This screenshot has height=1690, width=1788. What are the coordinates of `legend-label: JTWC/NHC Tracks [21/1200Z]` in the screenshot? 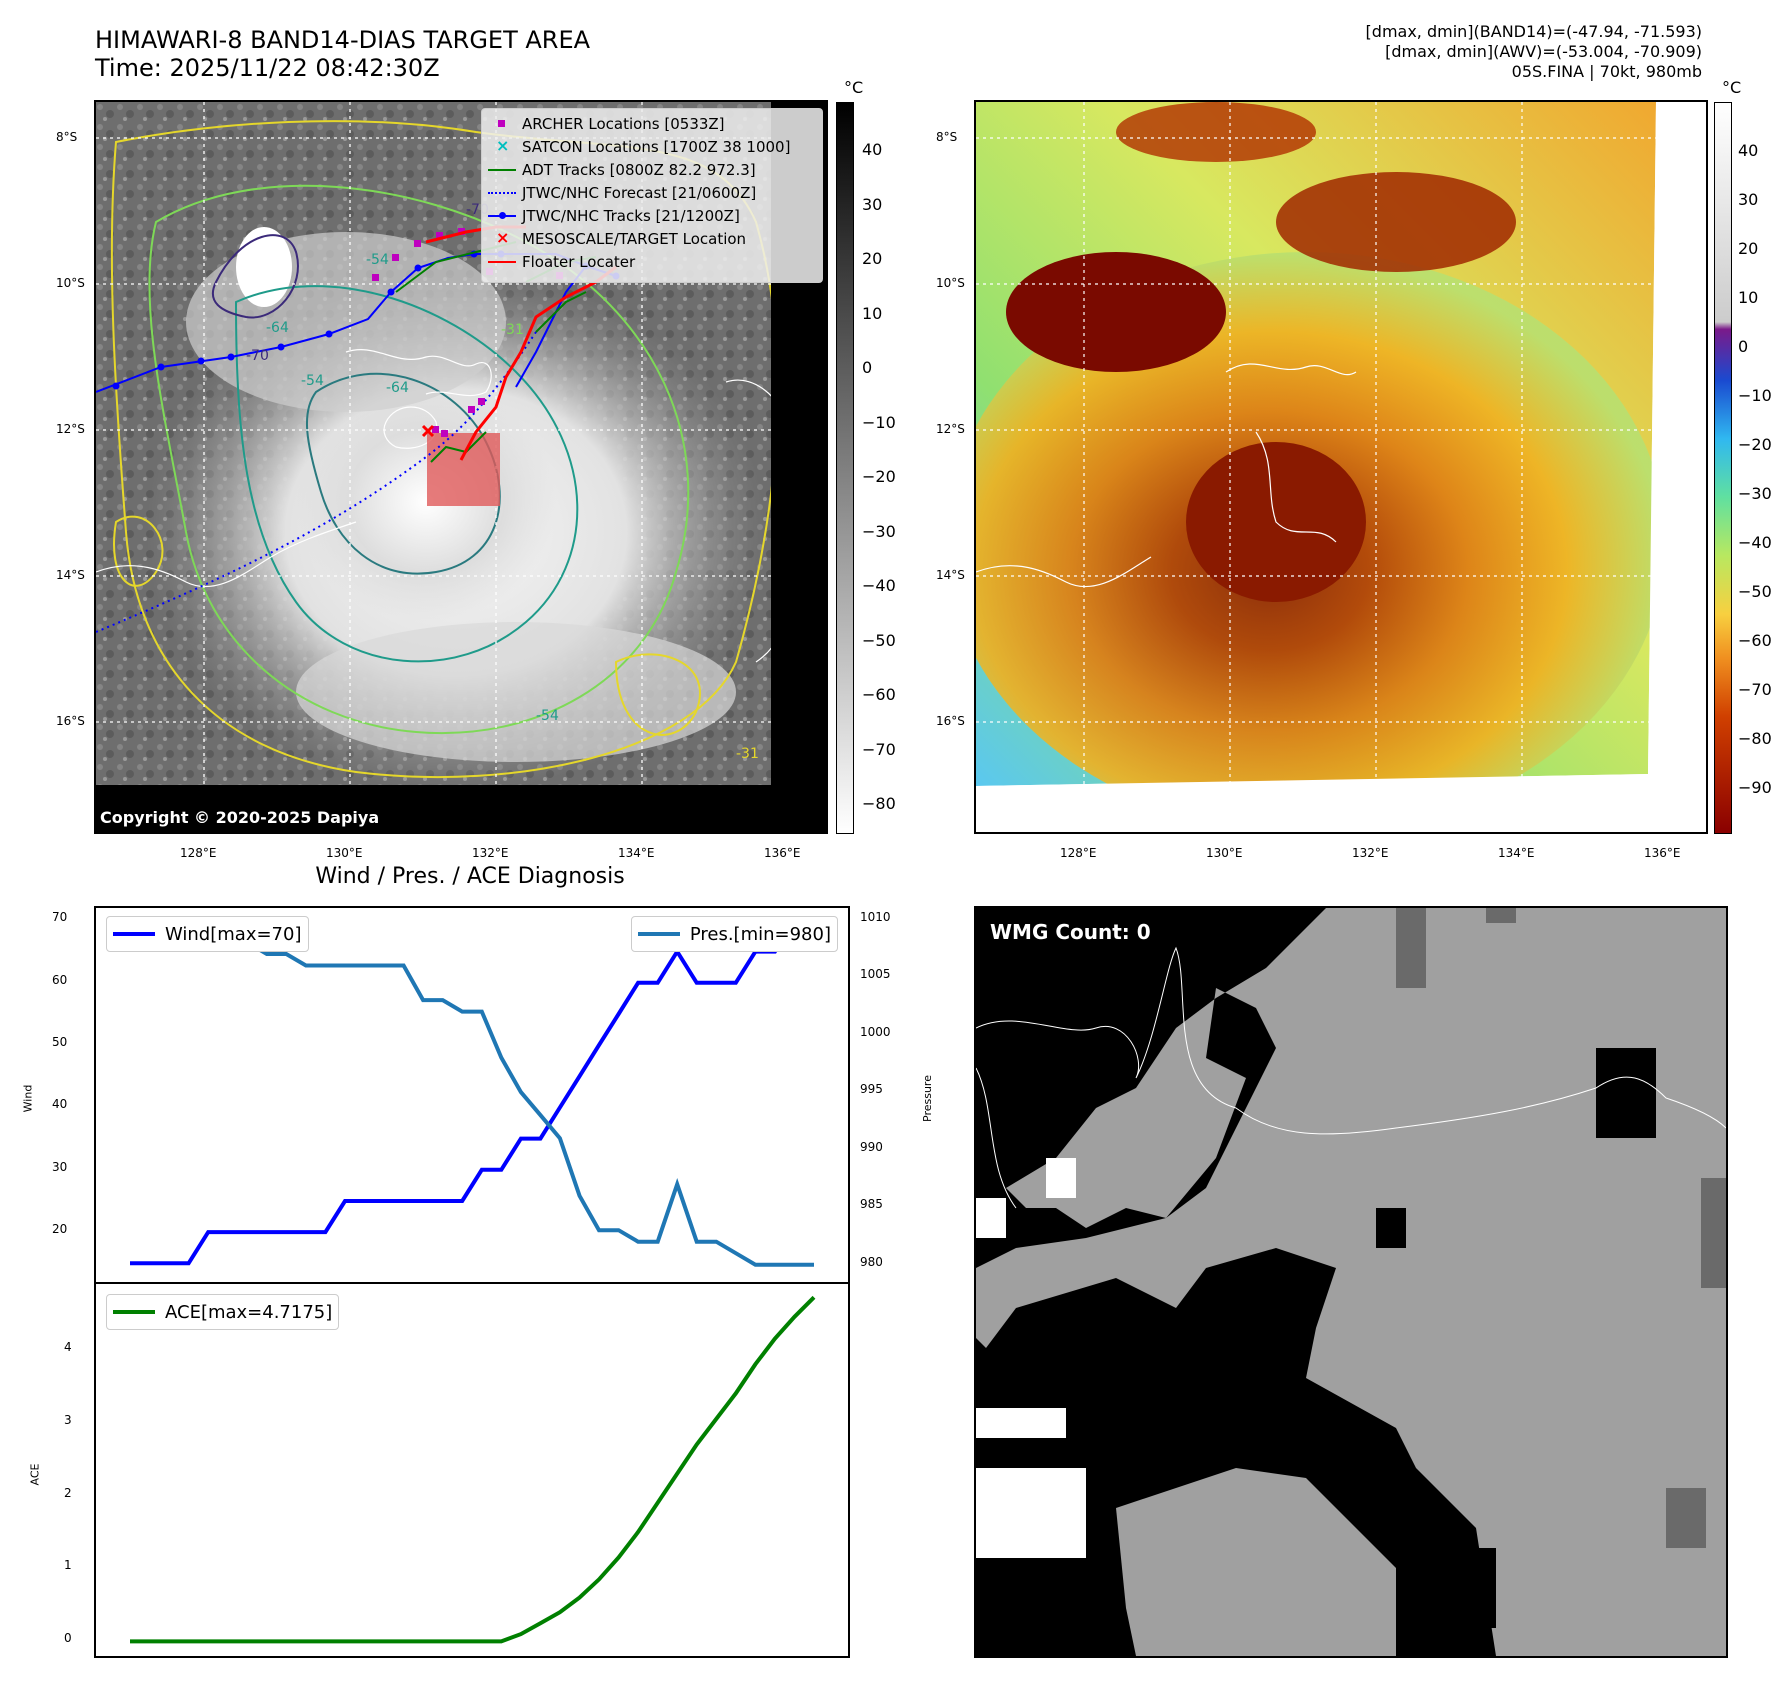 It's located at (631, 215).